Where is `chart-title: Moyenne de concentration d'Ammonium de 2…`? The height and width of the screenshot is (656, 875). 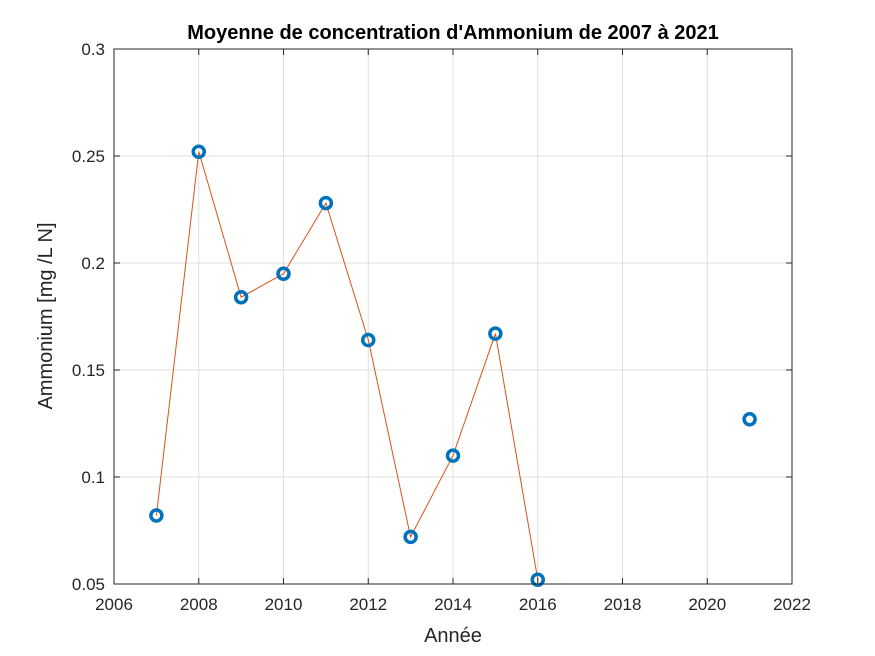
chart-title: Moyenne de concentration d'Ammonium de 2… is located at coordinates (453, 33).